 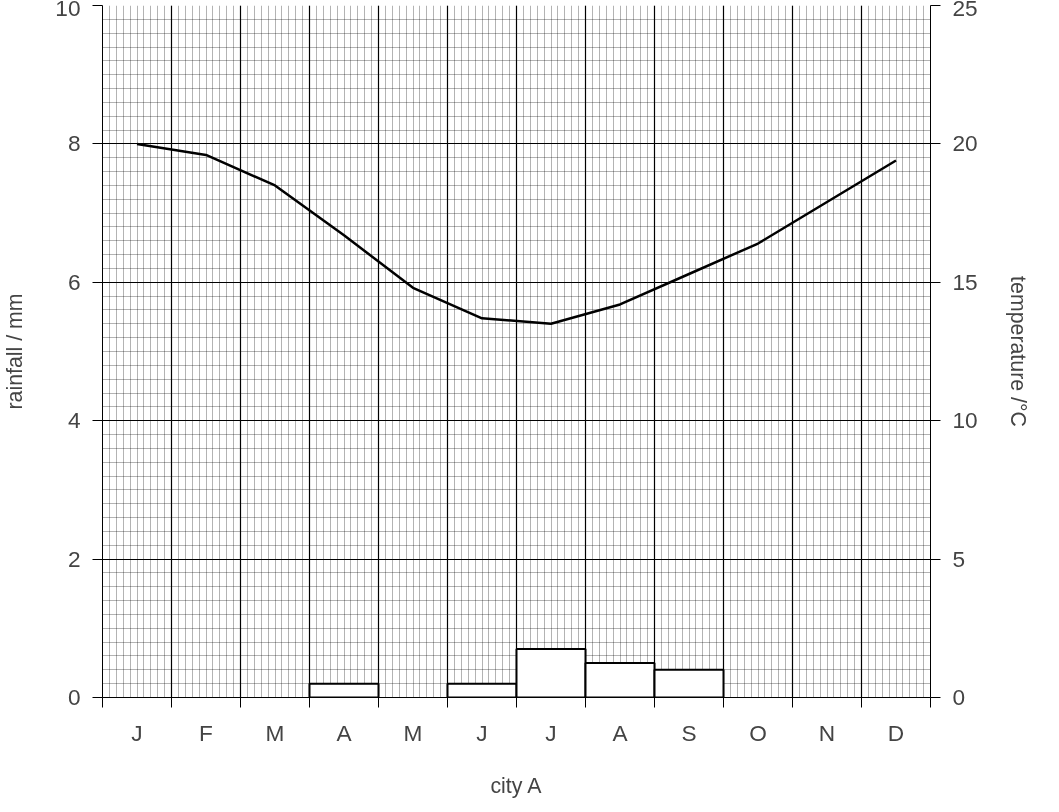 I want to click on x-tick-label: S, so click(x=689, y=732).